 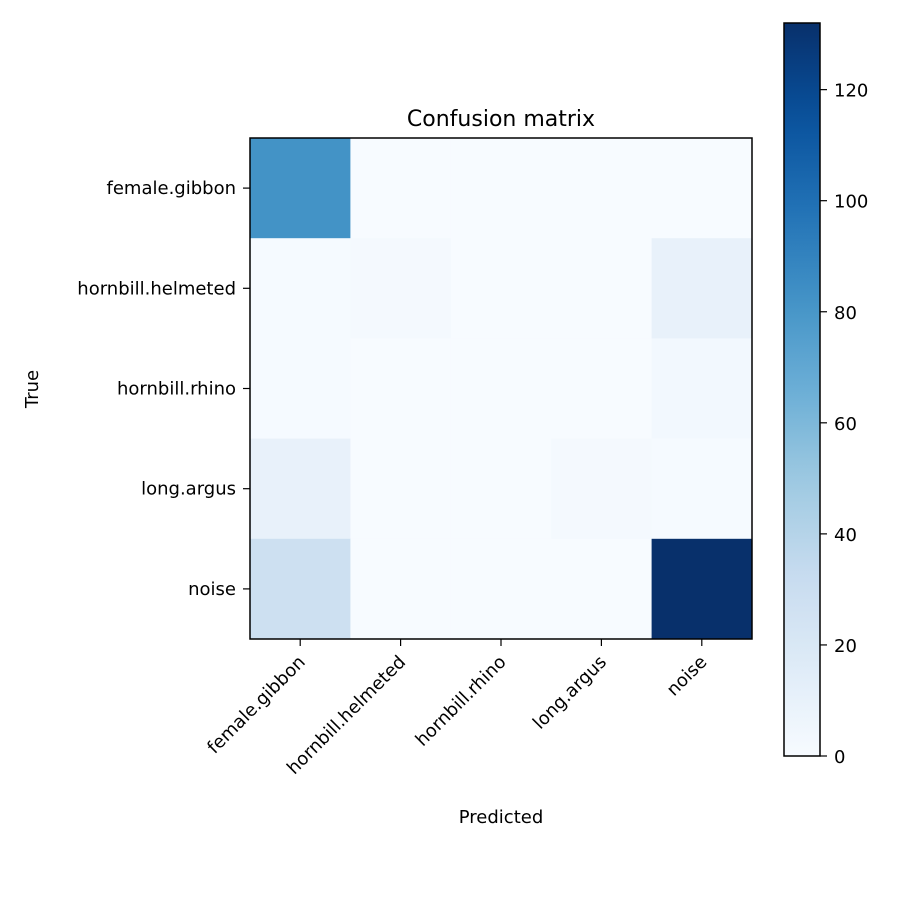 What do you see at coordinates (188, 489) in the screenshot?
I see `y-tick-label: long.argus` at bounding box center [188, 489].